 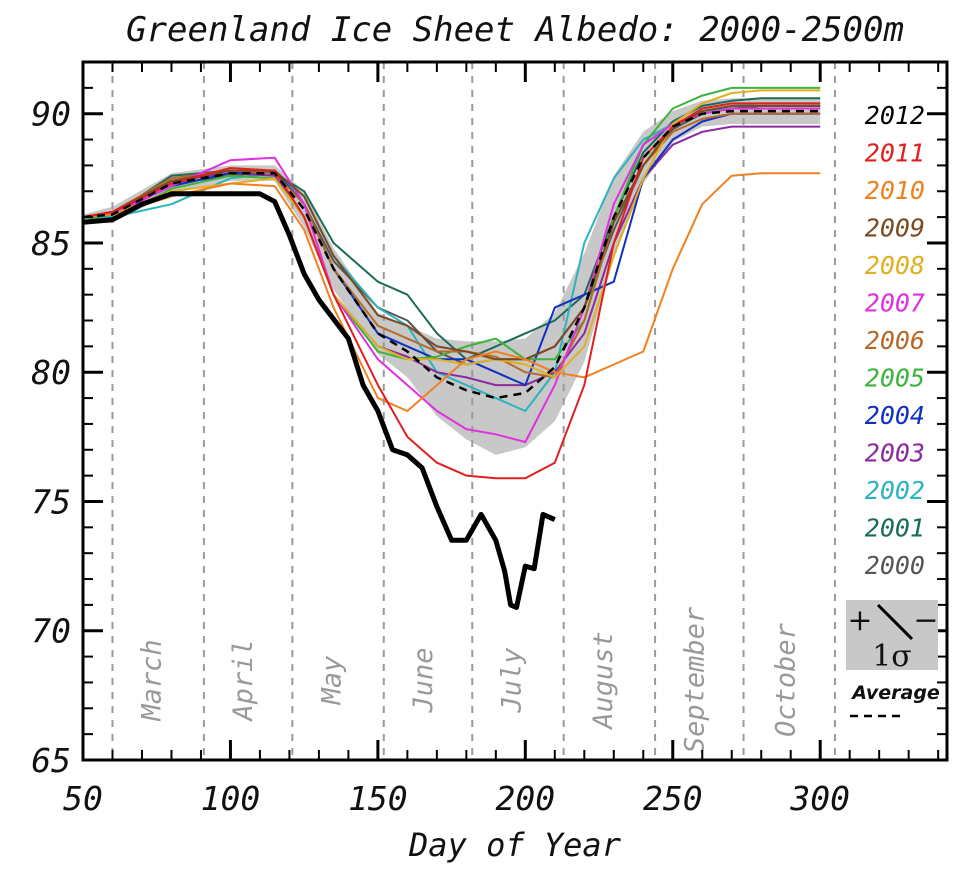 I want to click on legend-entry-2007: 2007, so click(x=895, y=303).